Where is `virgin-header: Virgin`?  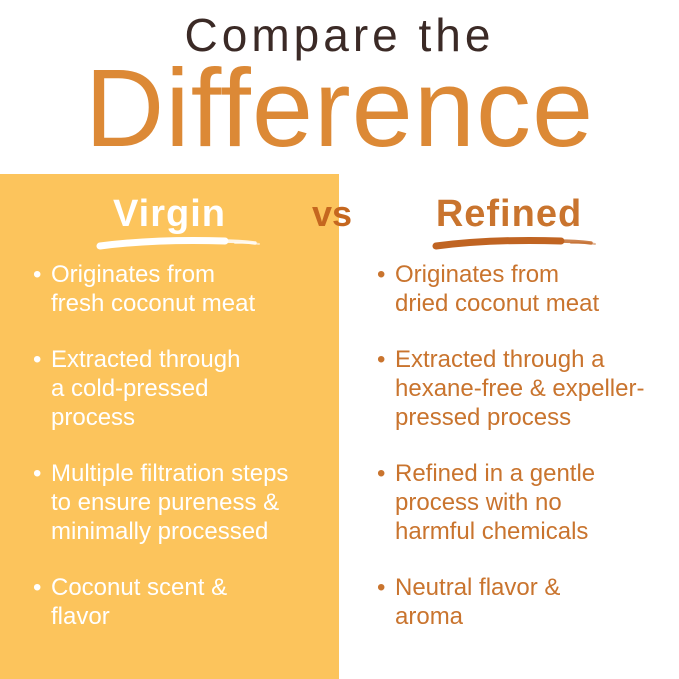 virgin-header: Virgin is located at coordinates (169, 221).